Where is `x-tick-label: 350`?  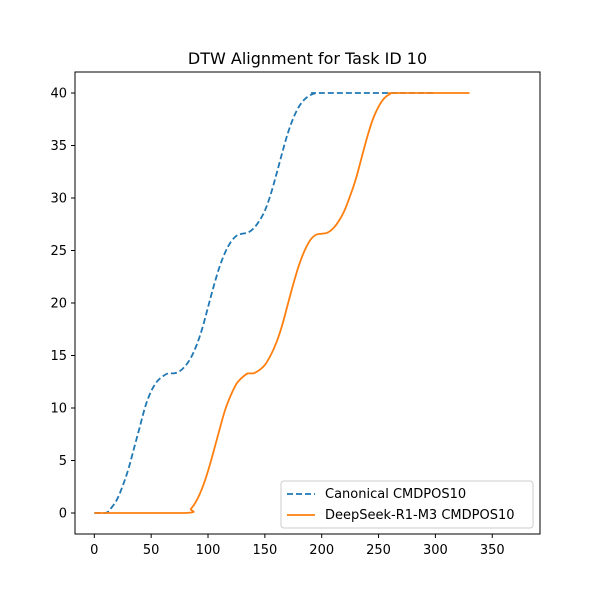 x-tick-label: 350 is located at coordinates (492, 550).